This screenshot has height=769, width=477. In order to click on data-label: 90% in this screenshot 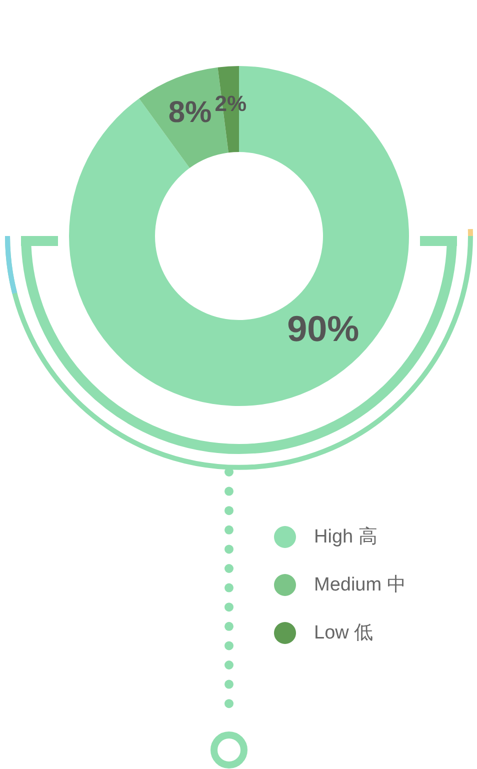, I will do `click(323, 328)`.